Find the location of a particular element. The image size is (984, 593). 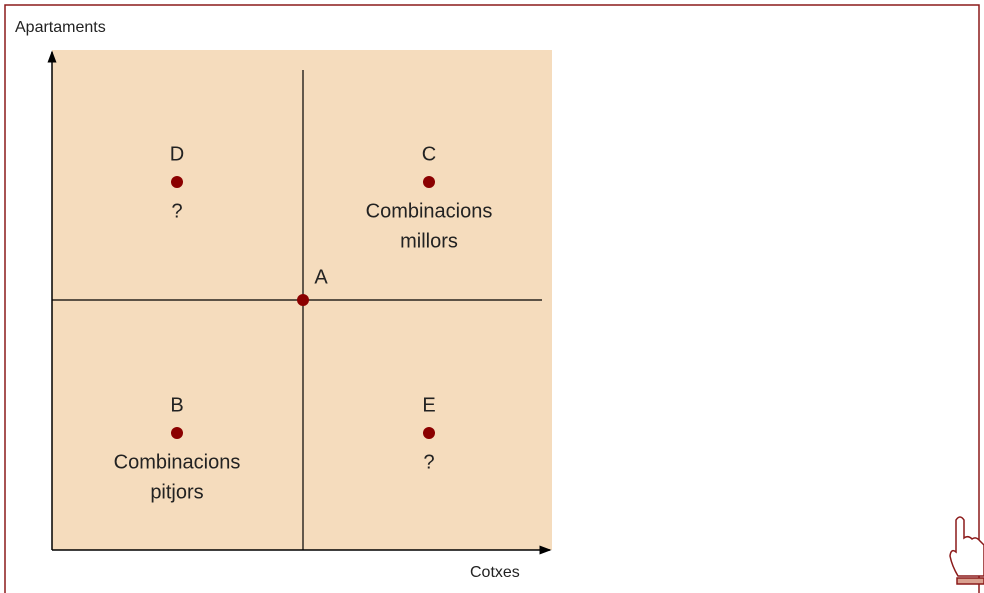

hand-cursor-icon is located at coordinates (966, 550).